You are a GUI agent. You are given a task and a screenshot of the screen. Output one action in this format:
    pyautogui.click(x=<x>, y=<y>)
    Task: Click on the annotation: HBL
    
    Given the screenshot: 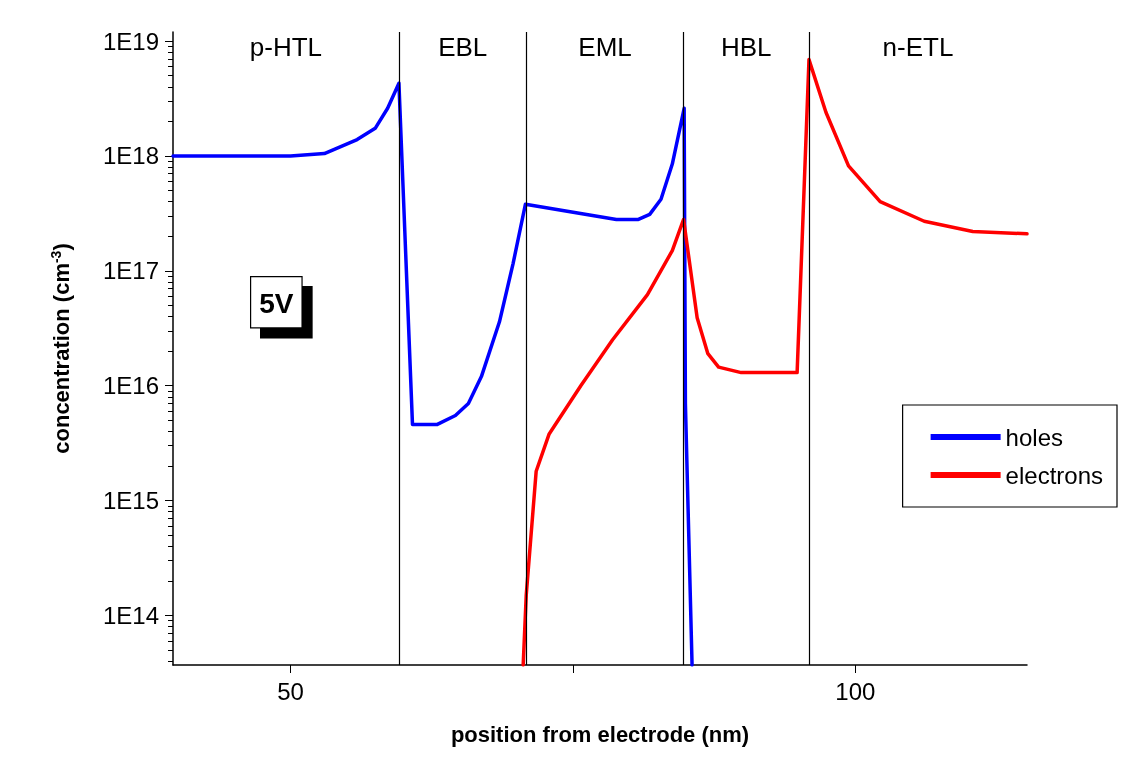 What is the action you would take?
    pyautogui.click(x=746, y=47)
    